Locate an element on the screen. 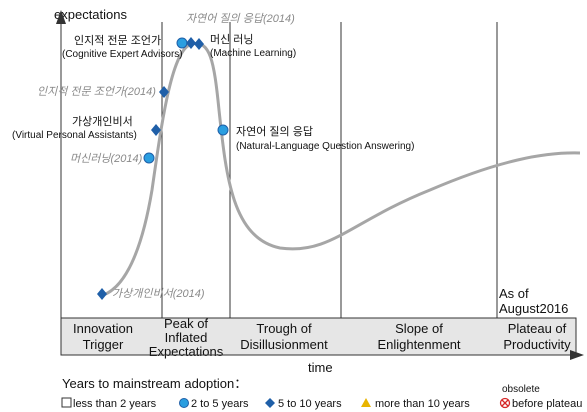 This screenshot has width=587, height=412. label-ml-ko: 머신 러닝 is located at coordinates (232, 39).